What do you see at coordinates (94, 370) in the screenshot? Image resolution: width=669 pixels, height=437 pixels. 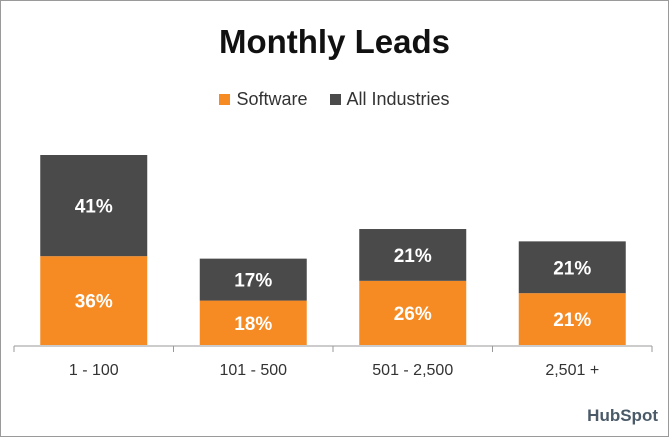 I see `x-tick-label: 1 - 100` at bounding box center [94, 370].